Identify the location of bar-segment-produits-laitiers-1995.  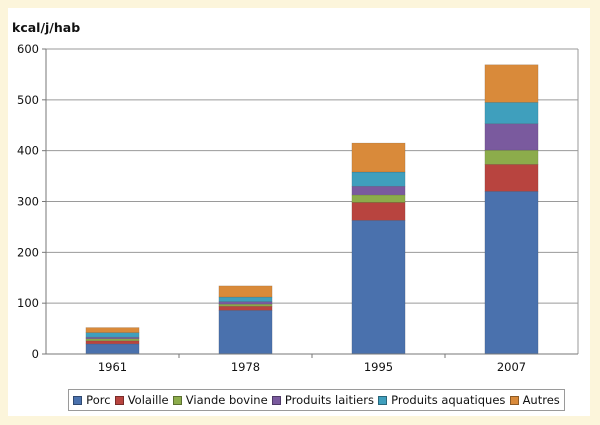
(378, 190).